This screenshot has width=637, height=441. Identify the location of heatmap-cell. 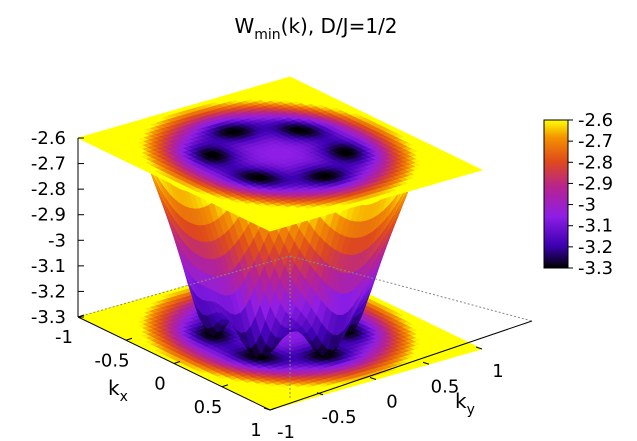
(477, 169).